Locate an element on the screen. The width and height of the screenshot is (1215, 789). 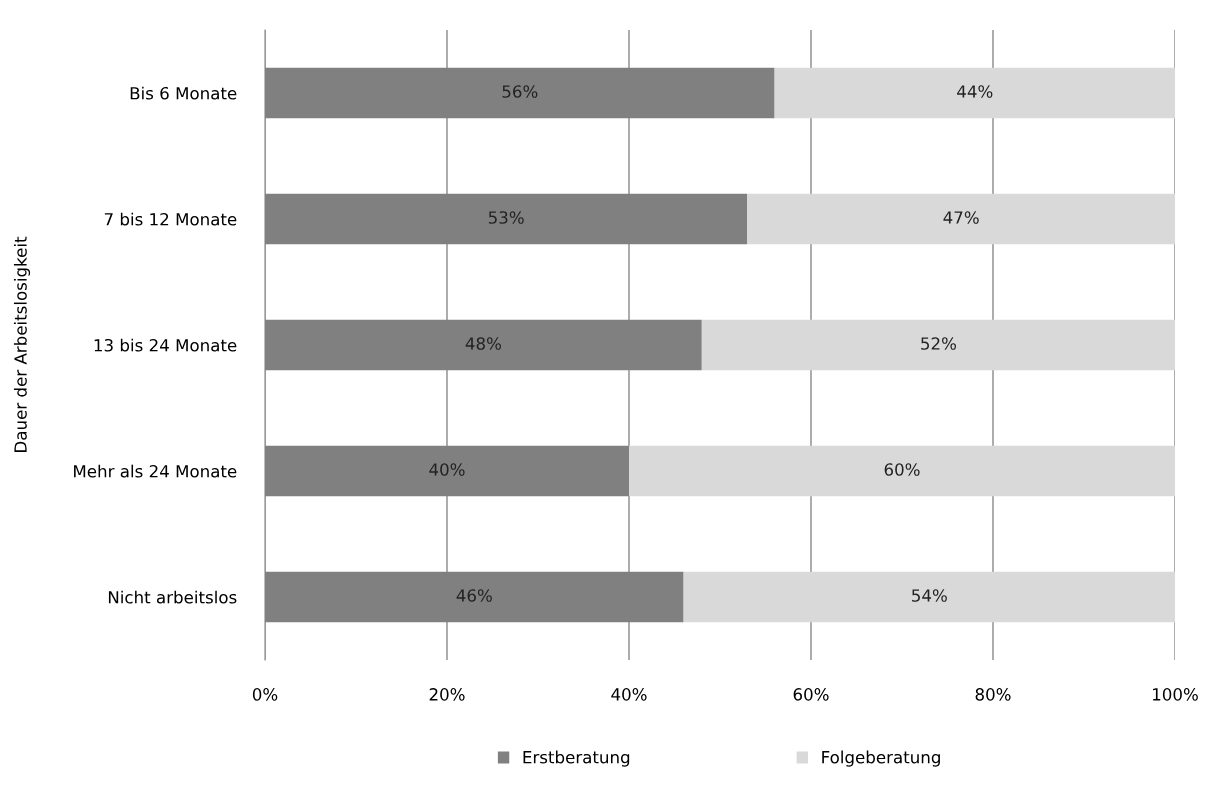
data-label: 46% is located at coordinates (474, 595).